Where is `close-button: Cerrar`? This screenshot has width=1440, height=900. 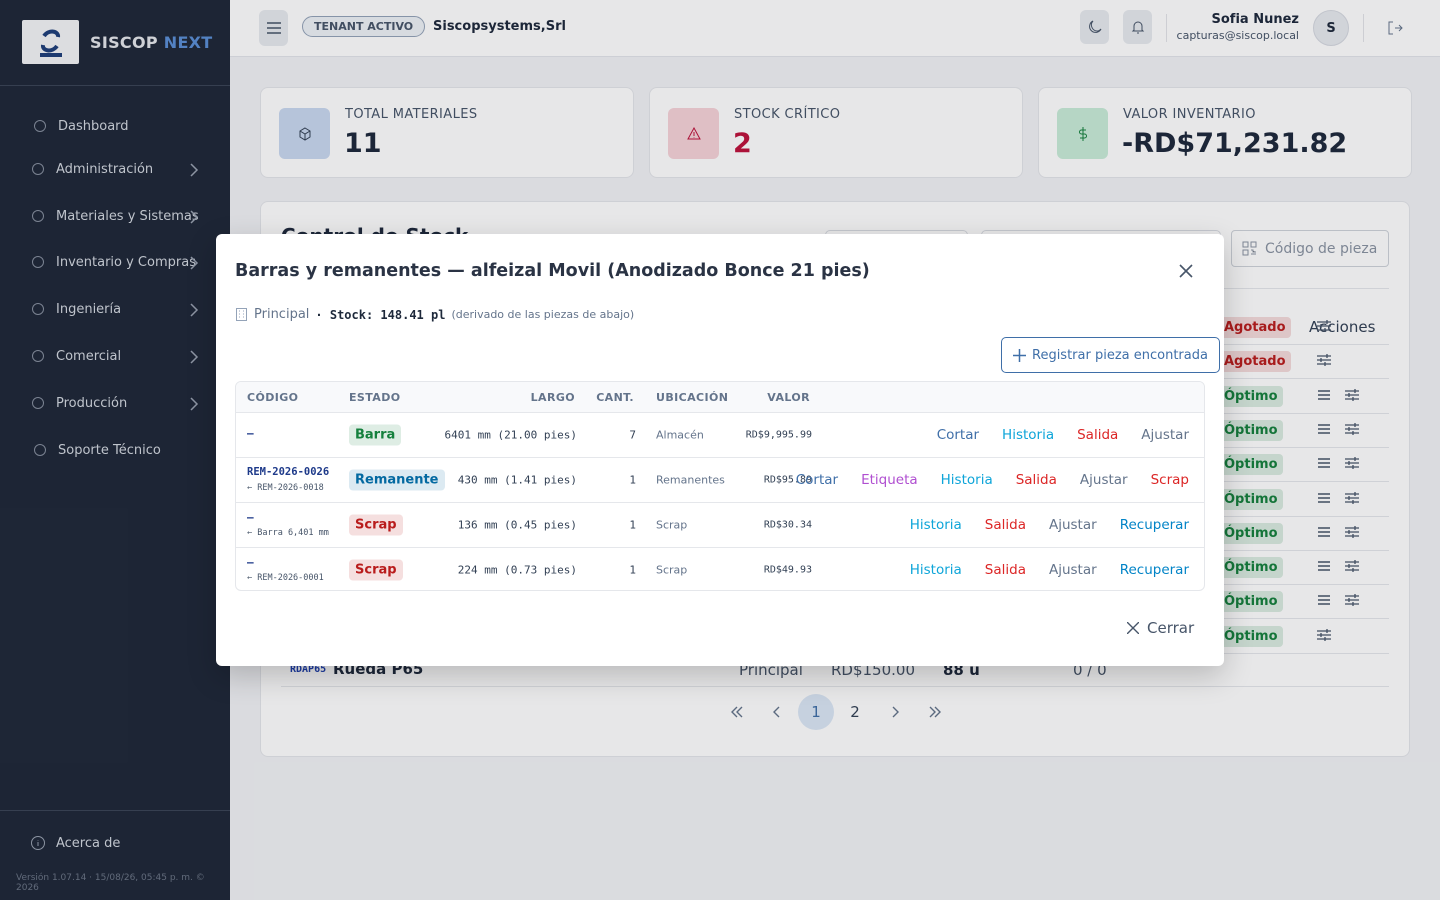 close-button: Cerrar is located at coordinates (1160, 628).